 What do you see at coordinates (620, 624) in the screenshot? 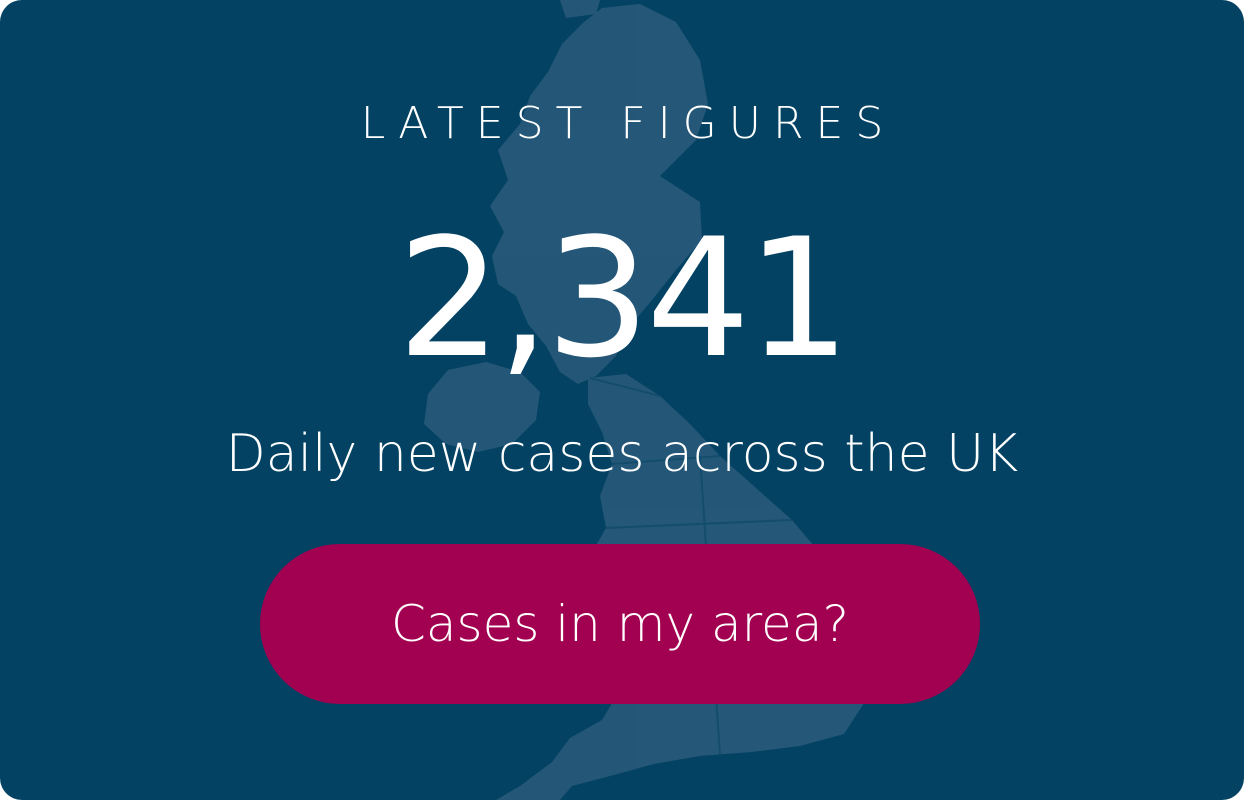
I see `cases-in-my-area-button: Cases in my area?` at bounding box center [620, 624].